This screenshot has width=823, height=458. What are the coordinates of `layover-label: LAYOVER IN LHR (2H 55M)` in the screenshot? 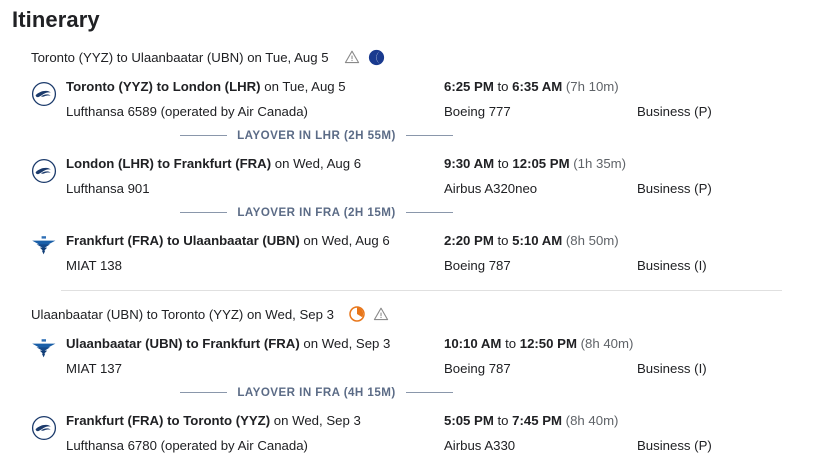 It's located at (316, 135).